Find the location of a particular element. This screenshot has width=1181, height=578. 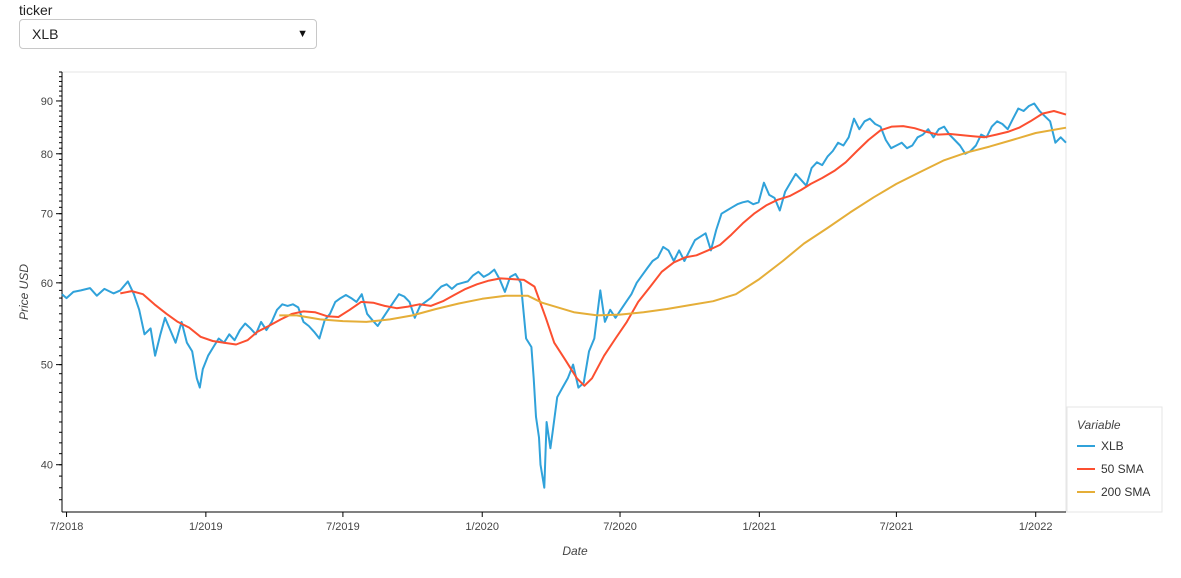

y-tick-label: 50 is located at coordinates (47, 366).